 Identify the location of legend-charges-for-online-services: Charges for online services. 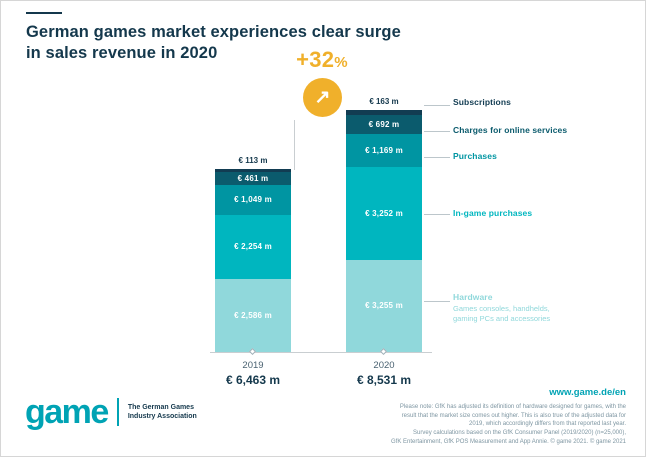
(545, 130).